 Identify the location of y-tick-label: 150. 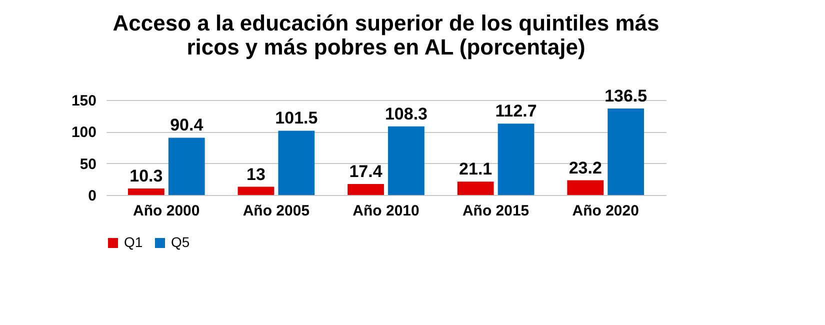
(83, 101).